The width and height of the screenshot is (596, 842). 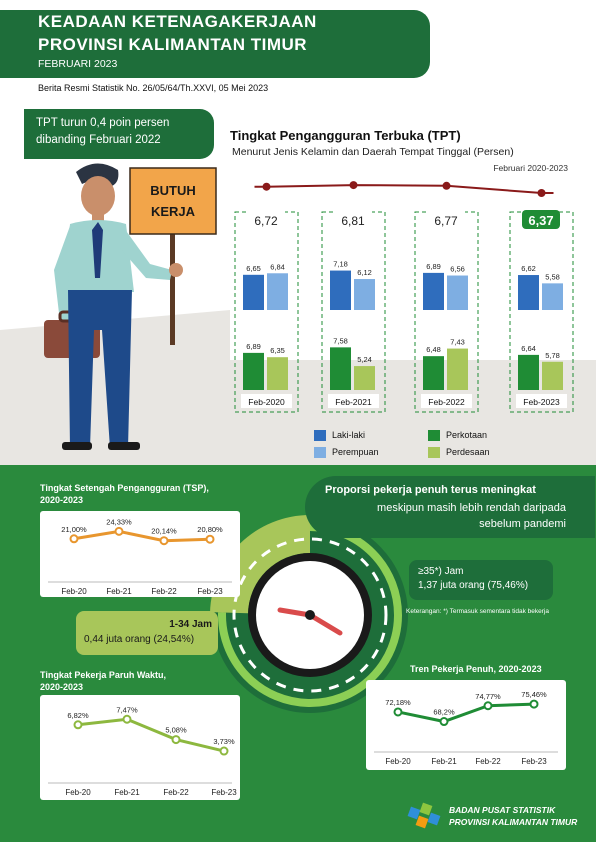 What do you see at coordinates (176, 270) in the screenshot?
I see `person-right-hand` at bounding box center [176, 270].